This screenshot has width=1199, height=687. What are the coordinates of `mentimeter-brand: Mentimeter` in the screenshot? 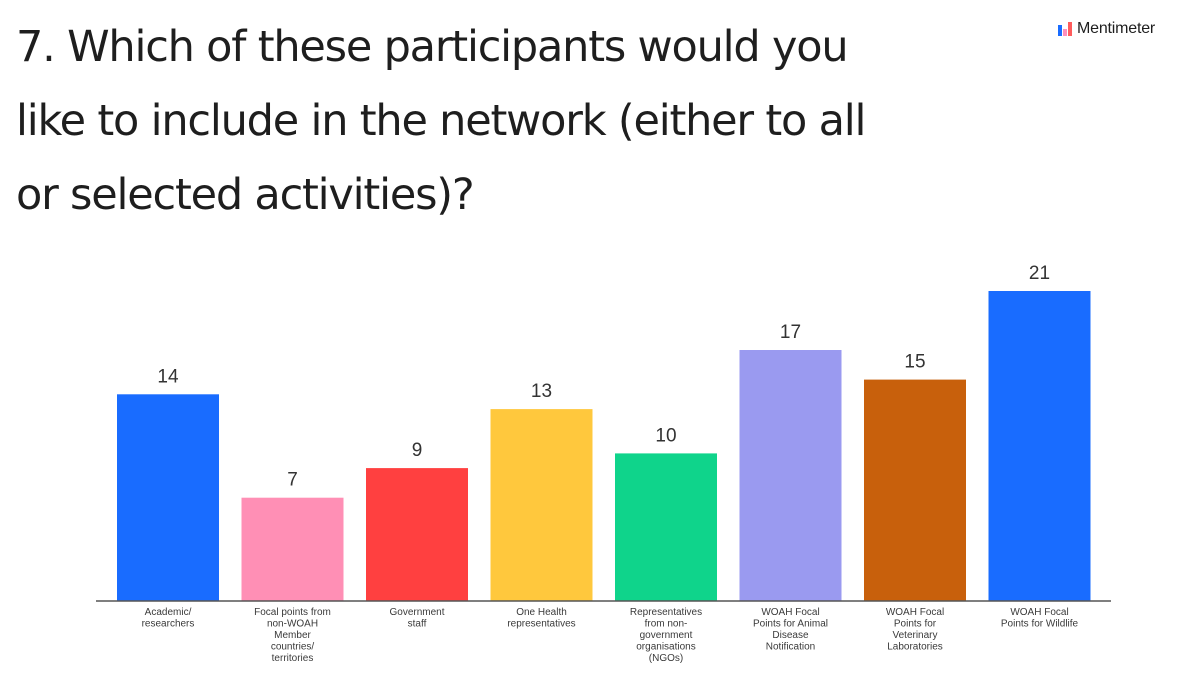 It's located at (1106, 29).